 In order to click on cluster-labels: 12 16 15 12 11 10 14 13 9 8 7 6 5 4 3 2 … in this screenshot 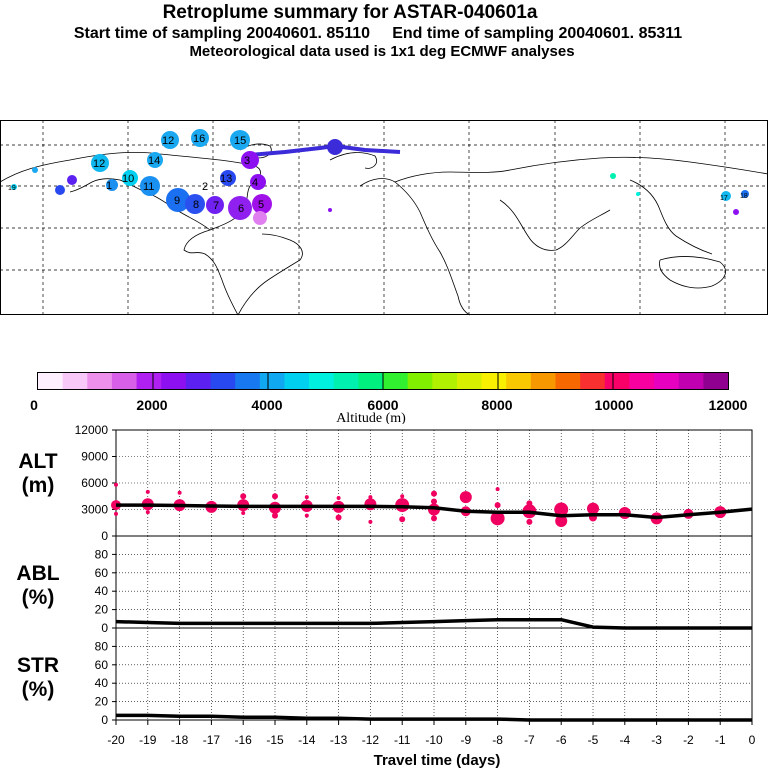, I will do `click(378, 174)`.